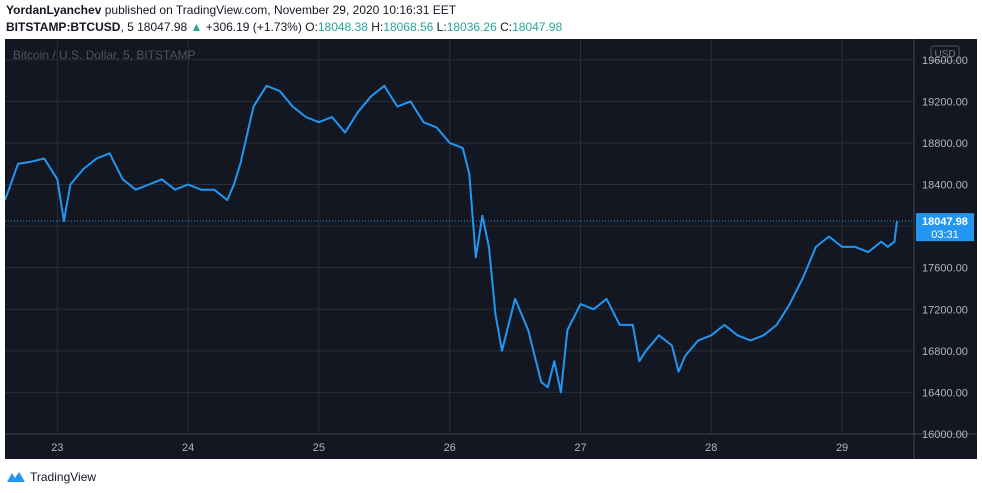 The image size is (982, 493). I want to click on y-tick-label: 16000.00, so click(945, 435).